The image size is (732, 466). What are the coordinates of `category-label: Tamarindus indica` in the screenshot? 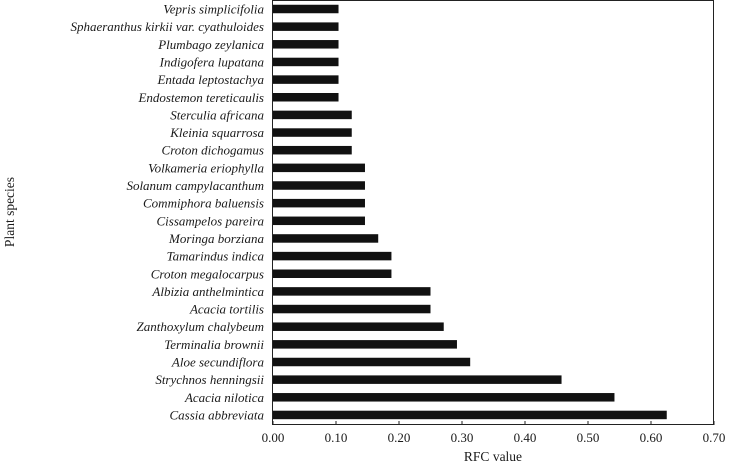 It's located at (216, 256).